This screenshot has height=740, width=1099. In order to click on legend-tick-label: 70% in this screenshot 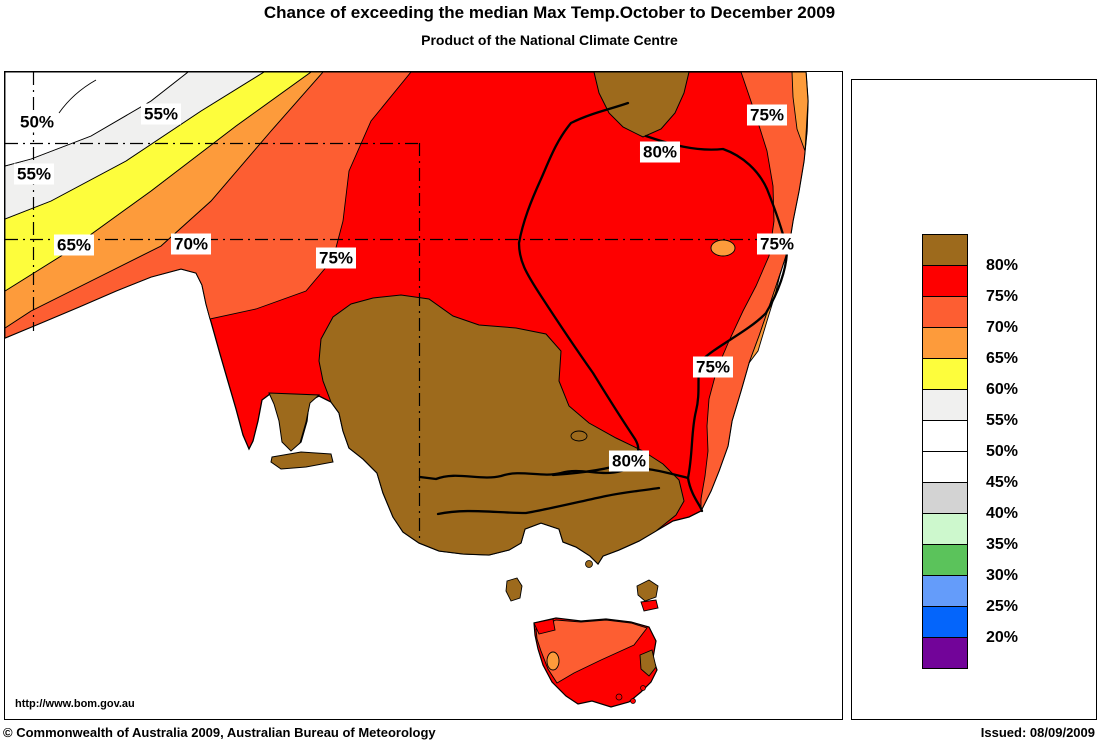, I will do `click(1002, 327)`.